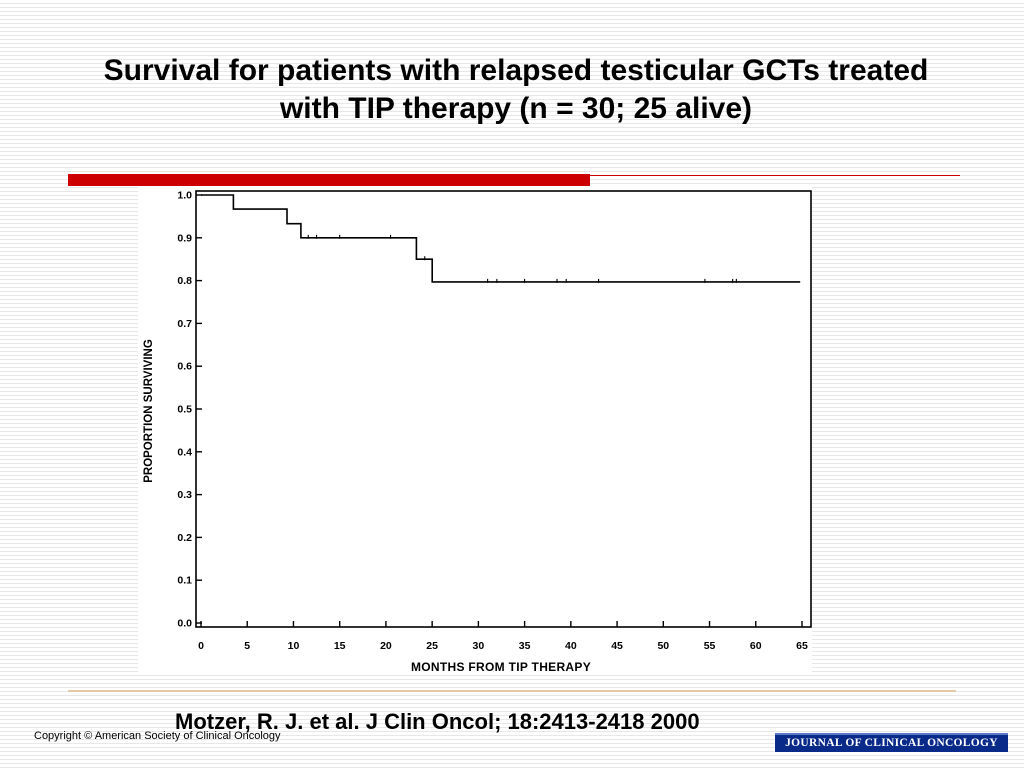  I want to click on bottom-divider, so click(512, 691).